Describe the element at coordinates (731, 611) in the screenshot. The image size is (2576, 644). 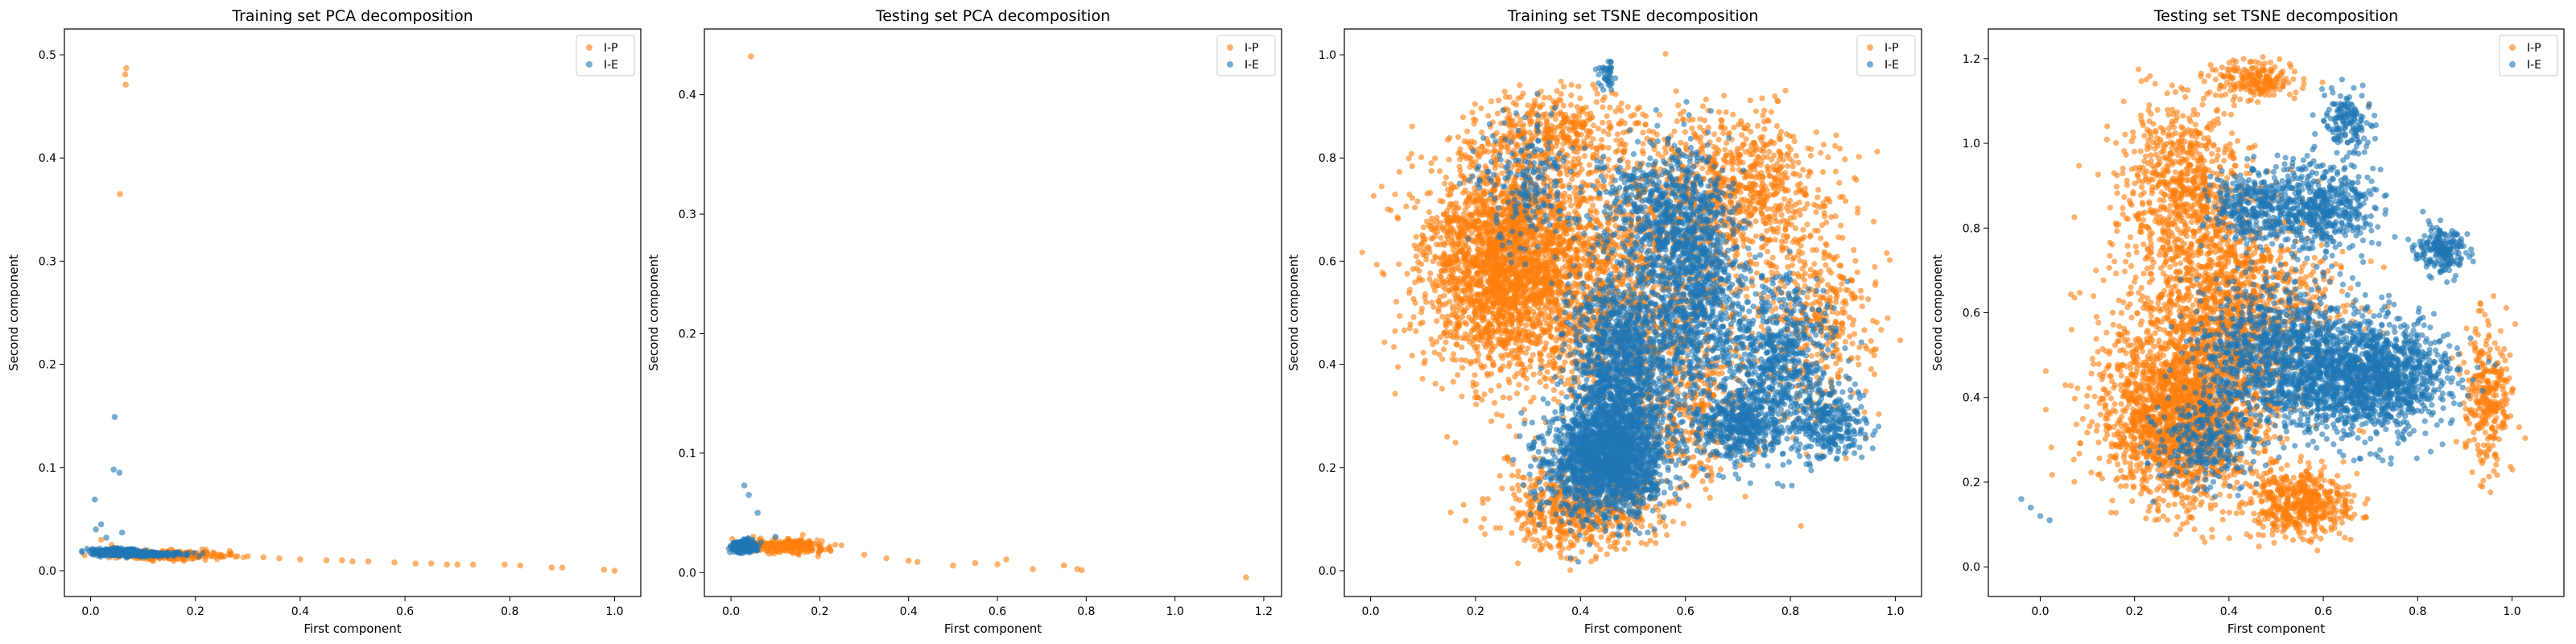
I see `x-tick-label: 0.0` at that location.